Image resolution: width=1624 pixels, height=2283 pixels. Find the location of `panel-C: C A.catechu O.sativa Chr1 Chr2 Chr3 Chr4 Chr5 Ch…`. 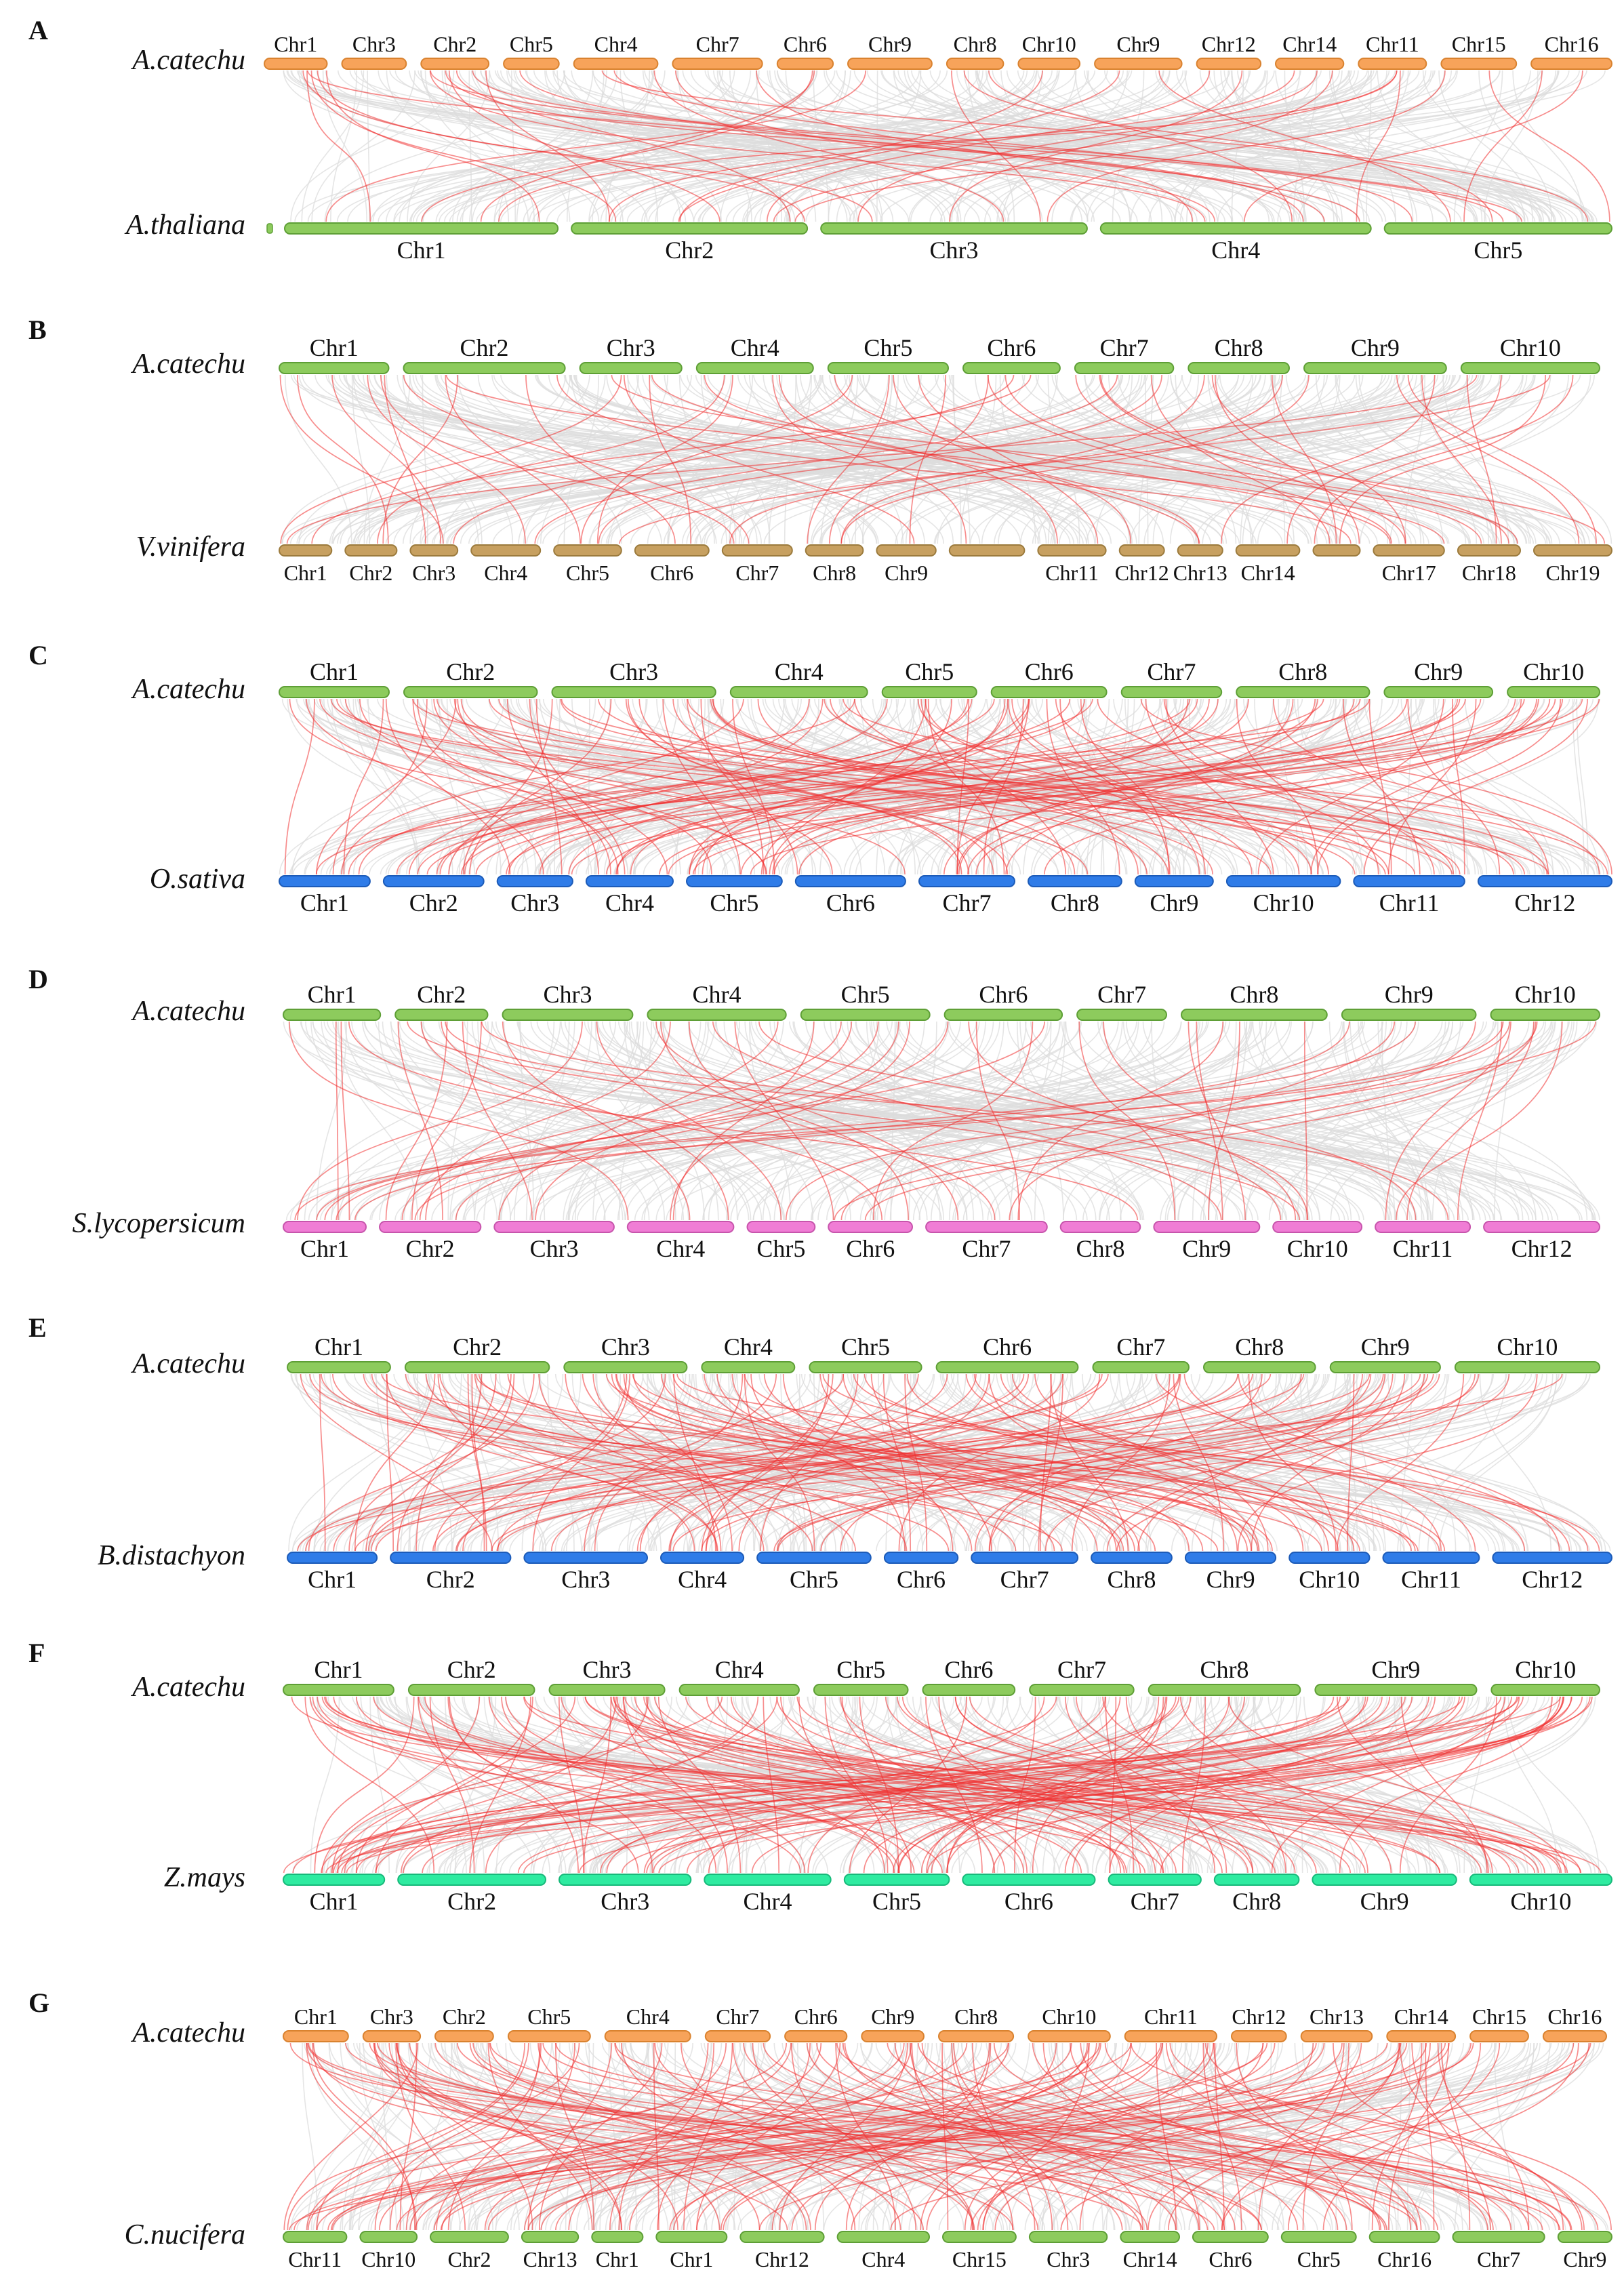

panel-C: C A.catechu O.sativa Chr1 Chr2 Chr3 Chr4 Chr5 Ch… is located at coordinates (820, 778).